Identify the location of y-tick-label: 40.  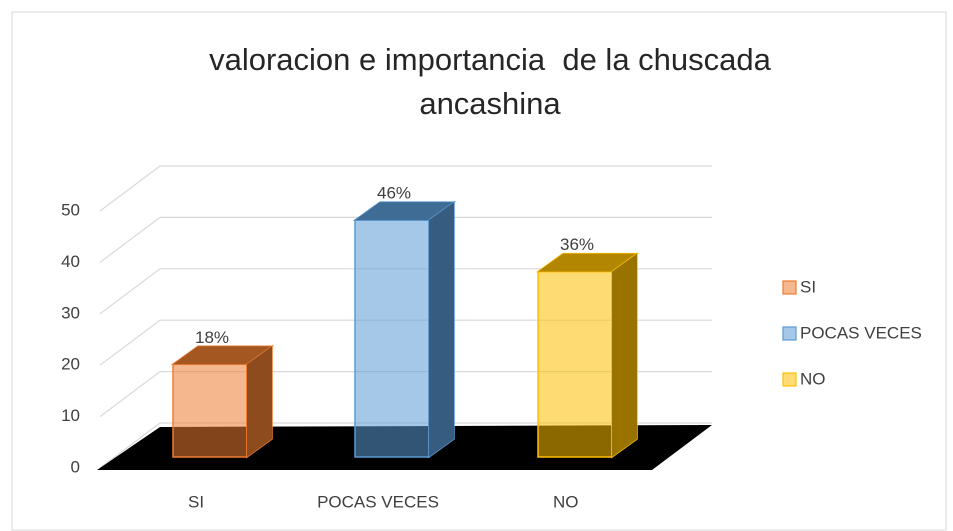
(70, 261).